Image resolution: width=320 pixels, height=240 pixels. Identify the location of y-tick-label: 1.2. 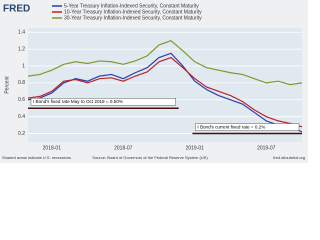
(21, 49).